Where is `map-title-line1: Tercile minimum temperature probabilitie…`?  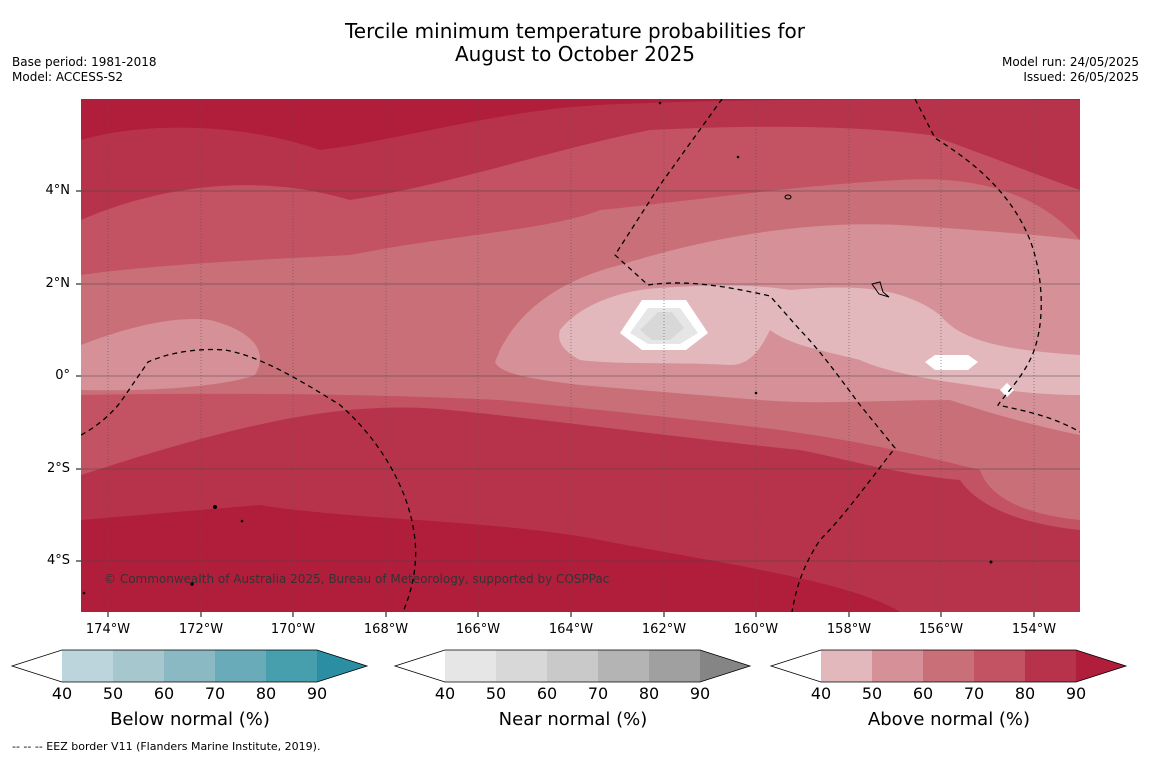 map-title-line1: Tercile minimum temperature probabilitie… is located at coordinates (575, 31).